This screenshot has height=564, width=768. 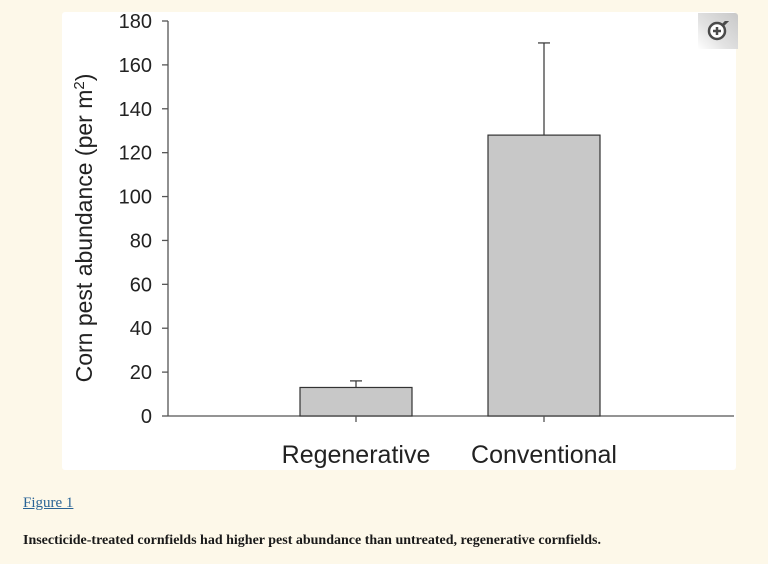 What do you see at coordinates (544, 455) in the screenshot?
I see `x-category-label: Conventional` at bounding box center [544, 455].